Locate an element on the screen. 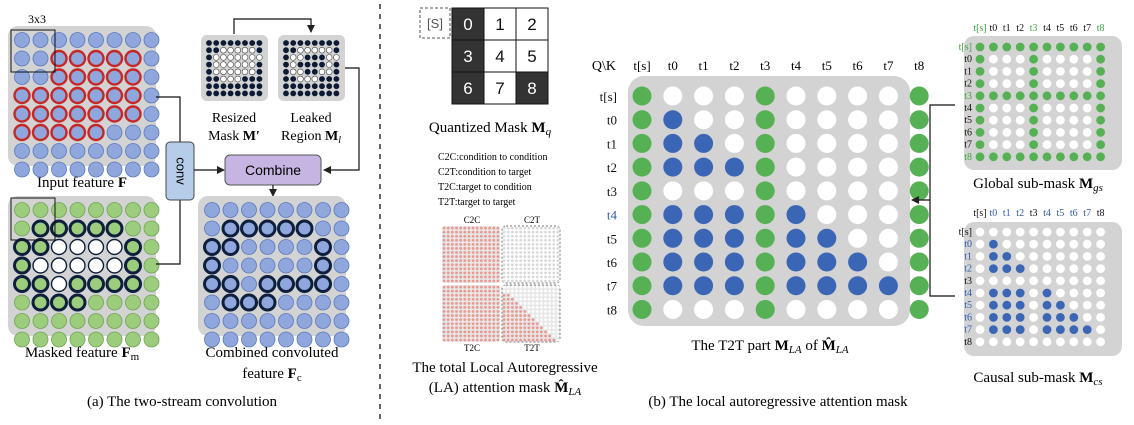  quad-c2c-label: C2C is located at coordinates (472, 220).